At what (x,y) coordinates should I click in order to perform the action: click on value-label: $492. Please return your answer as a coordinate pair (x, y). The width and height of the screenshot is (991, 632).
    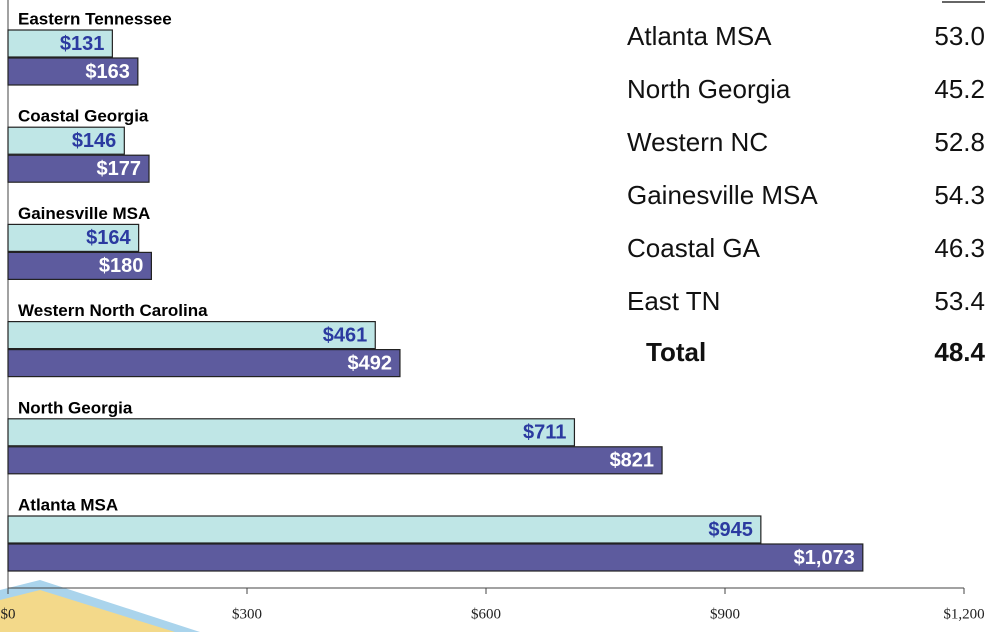
    Looking at the image, I should click on (369, 363).